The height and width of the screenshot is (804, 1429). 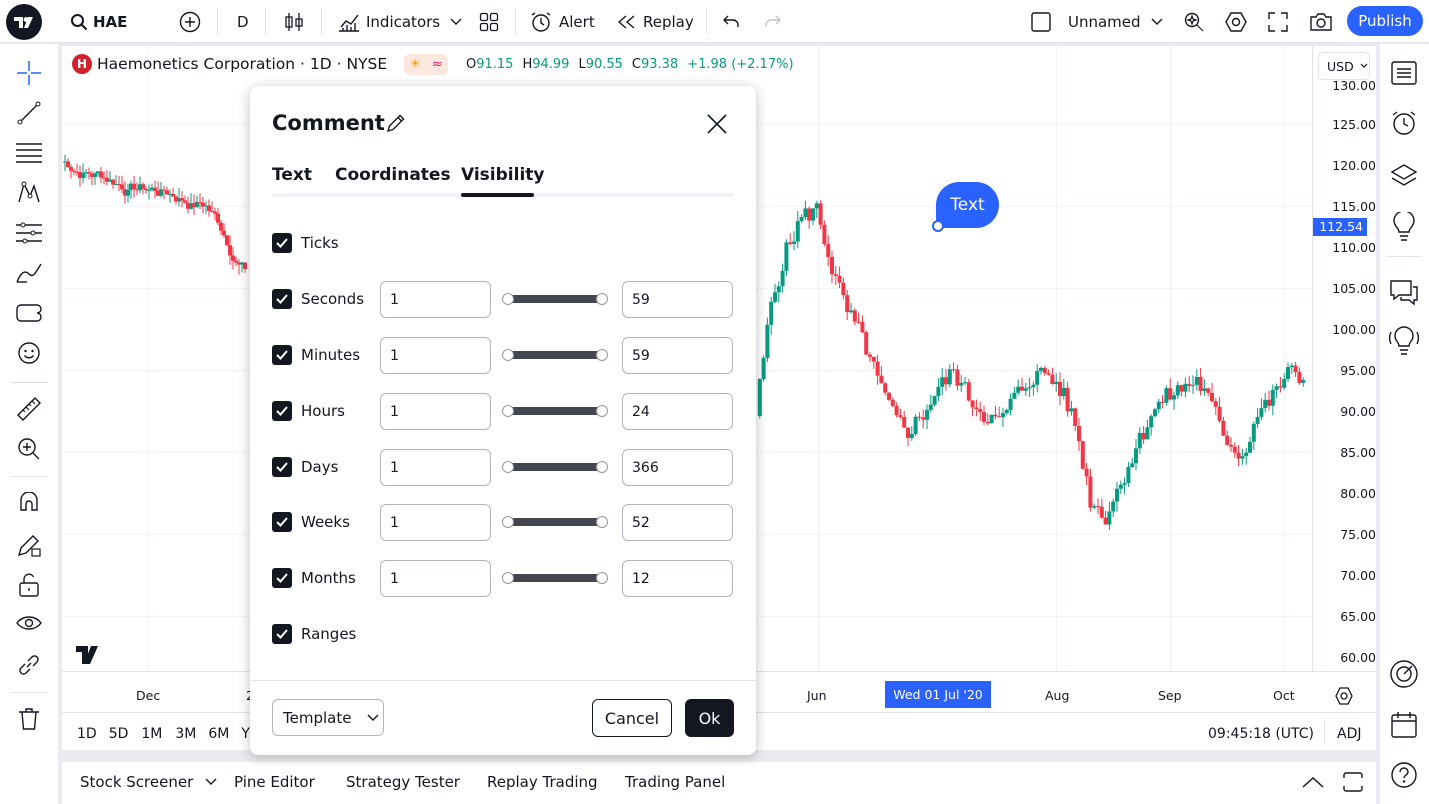 What do you see at coordinates (435, 522) in the screenshot?
I see `weeks-from-input: 1` at bounding box center [435, 522].